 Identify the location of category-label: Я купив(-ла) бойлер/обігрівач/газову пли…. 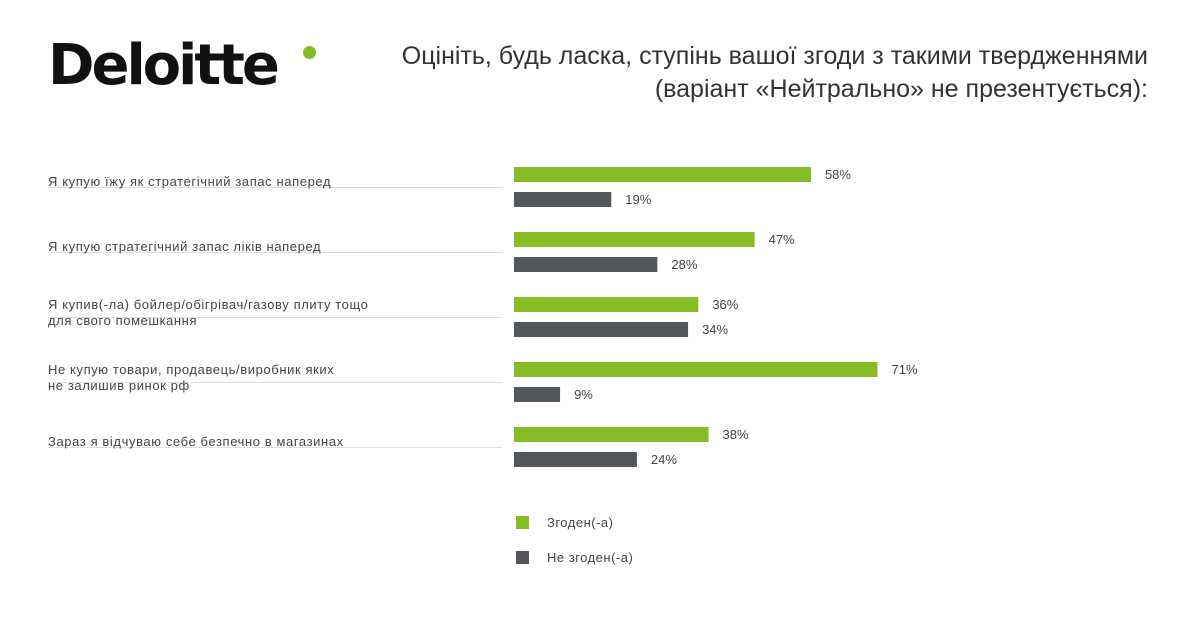
(208, 304).